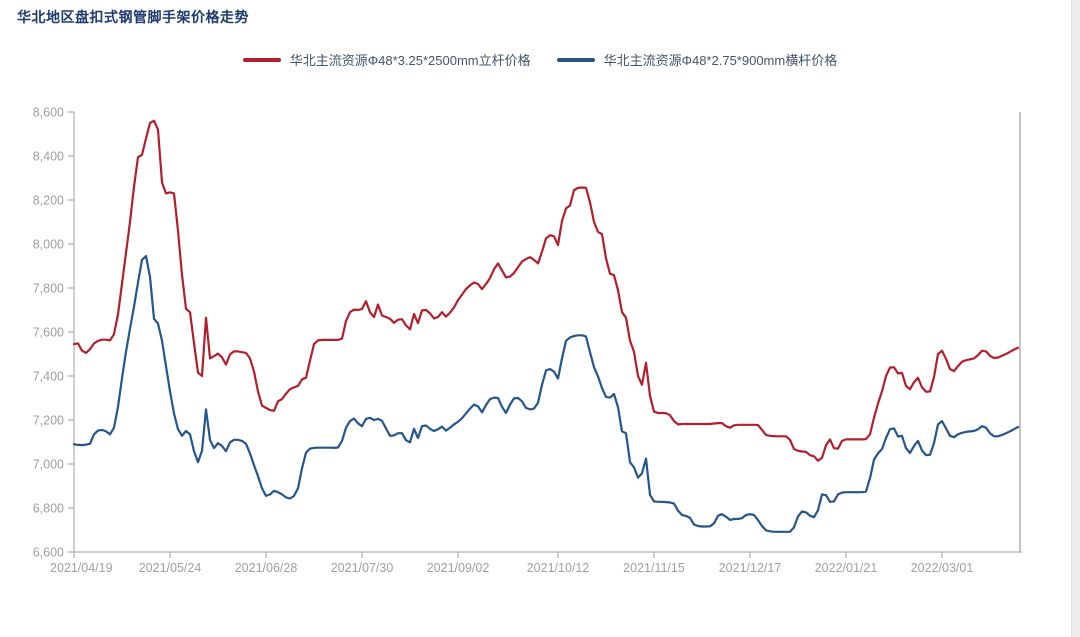 The height and width of the screenshot is (637, 1080). What do you see at coordinates (750, 568) in the screenshot?
I see `x-tick-label: 2021/12/17` at bounding box center [750, 568].